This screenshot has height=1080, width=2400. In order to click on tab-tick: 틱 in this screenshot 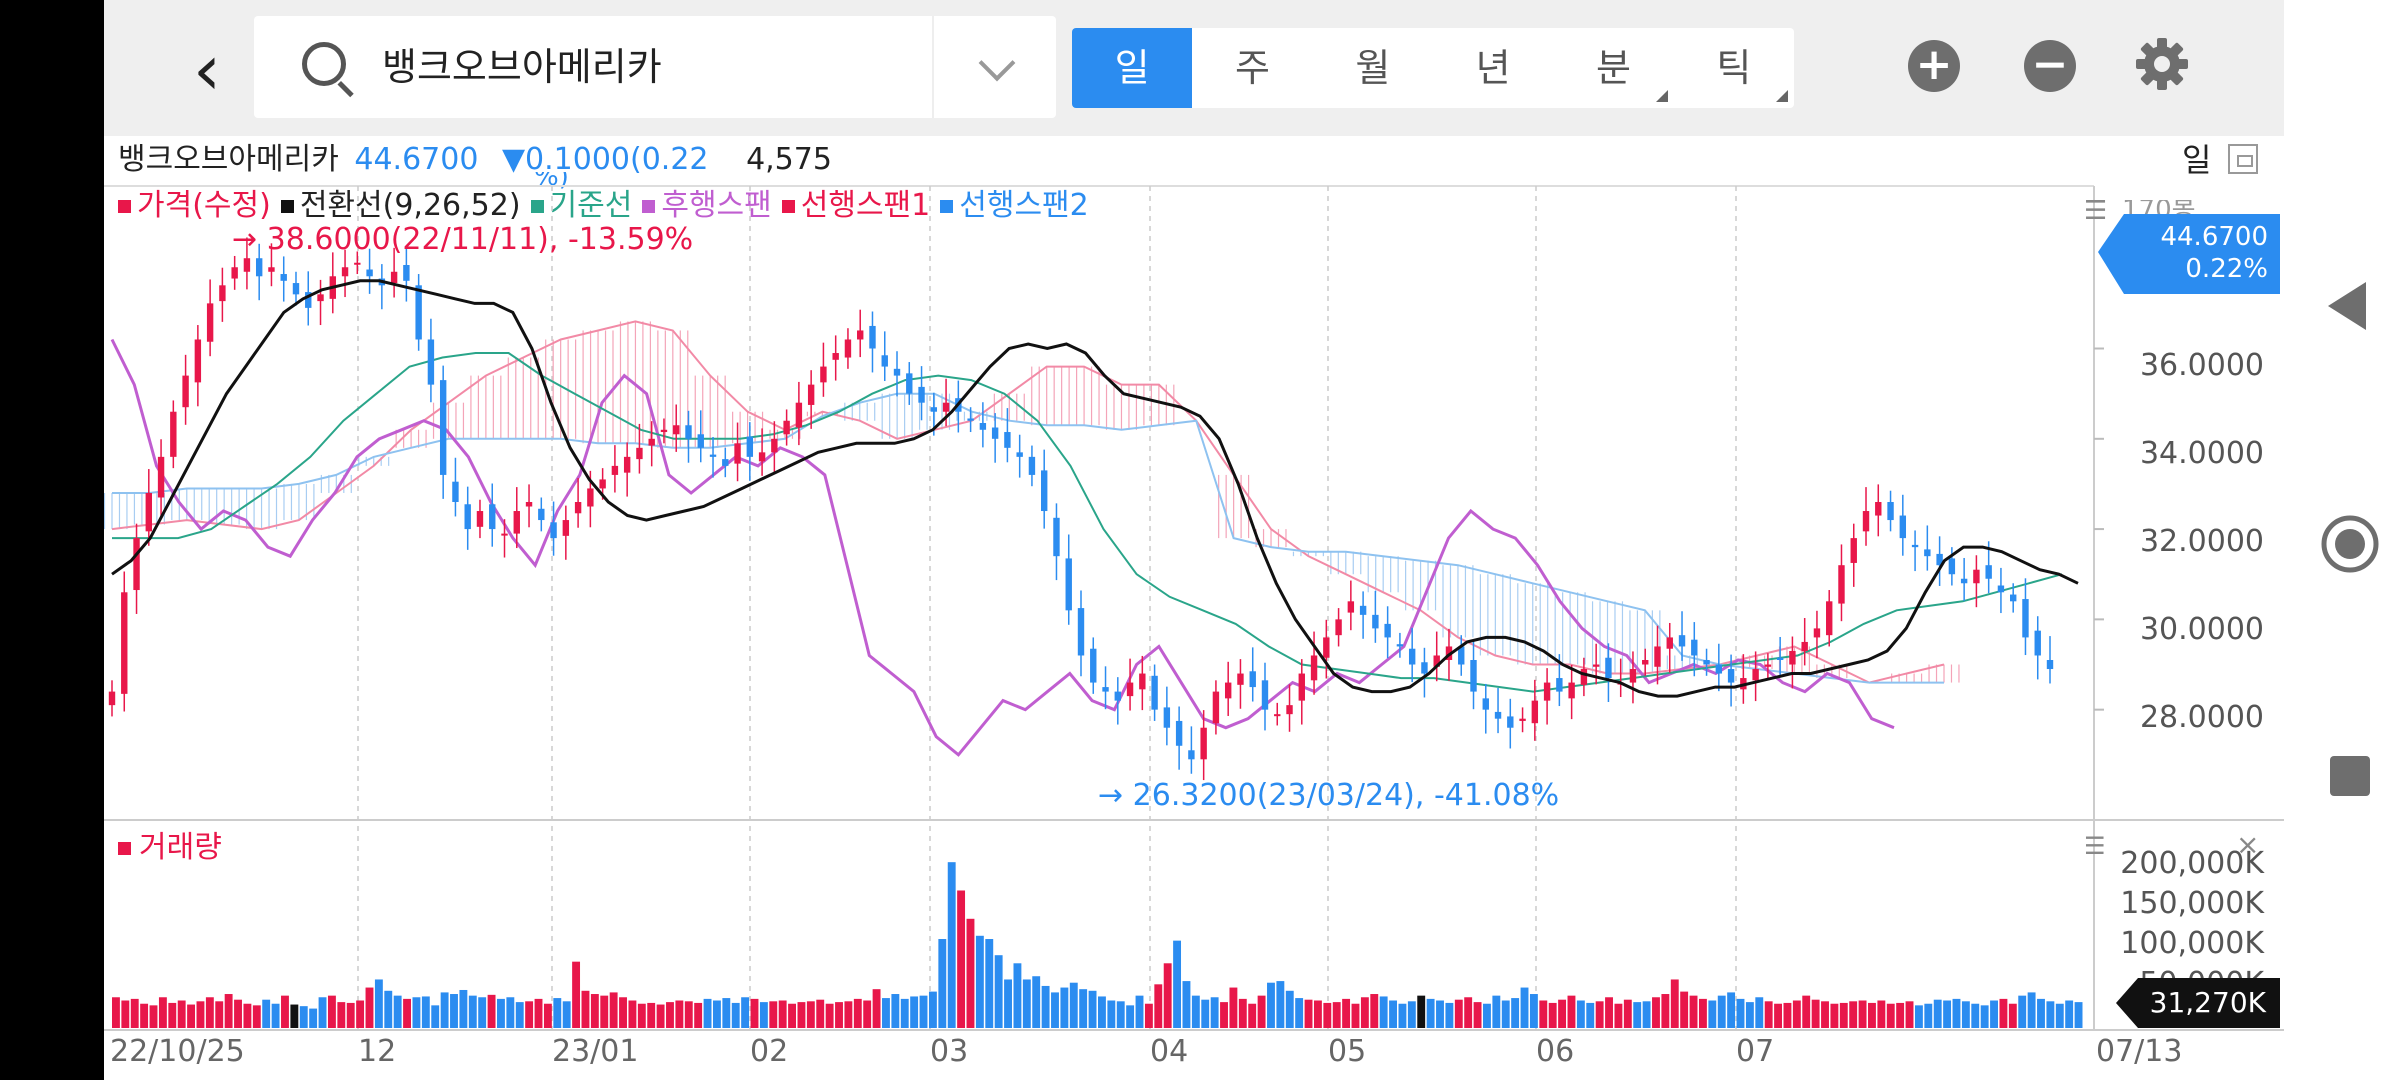, I will do `click(1734, 68)`.